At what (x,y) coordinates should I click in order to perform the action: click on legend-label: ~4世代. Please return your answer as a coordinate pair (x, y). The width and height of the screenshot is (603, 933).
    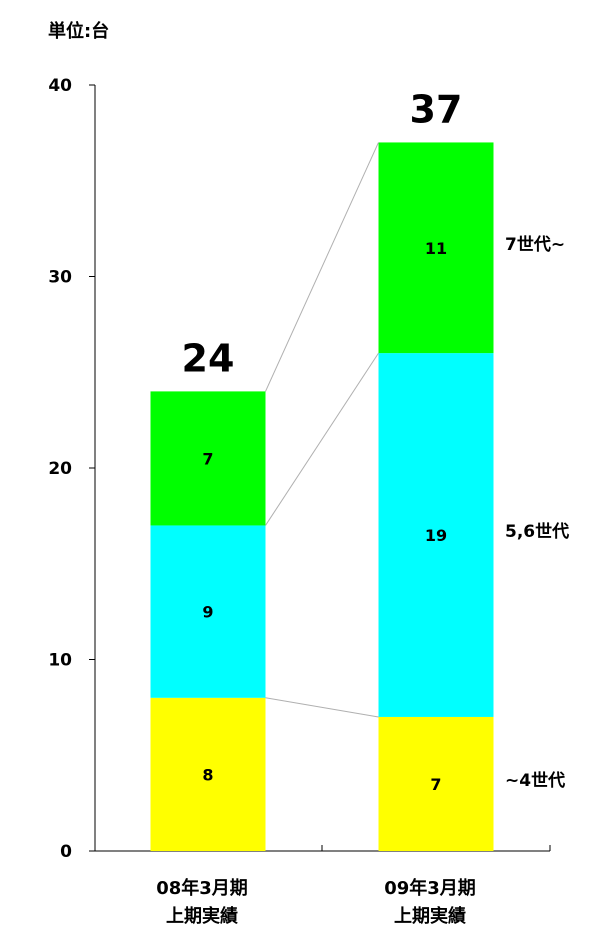
    Looking at the image, I should click on (535, 780).